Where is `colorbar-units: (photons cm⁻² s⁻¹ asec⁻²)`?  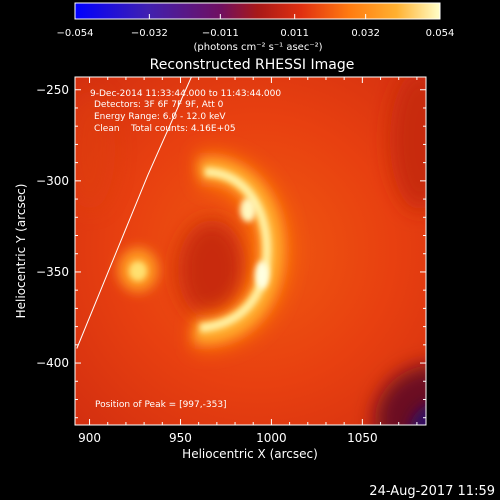
colorbar-units: (photons cm⁻² s⁻¹ asec⁻²) is located at coordinates (257, 47).